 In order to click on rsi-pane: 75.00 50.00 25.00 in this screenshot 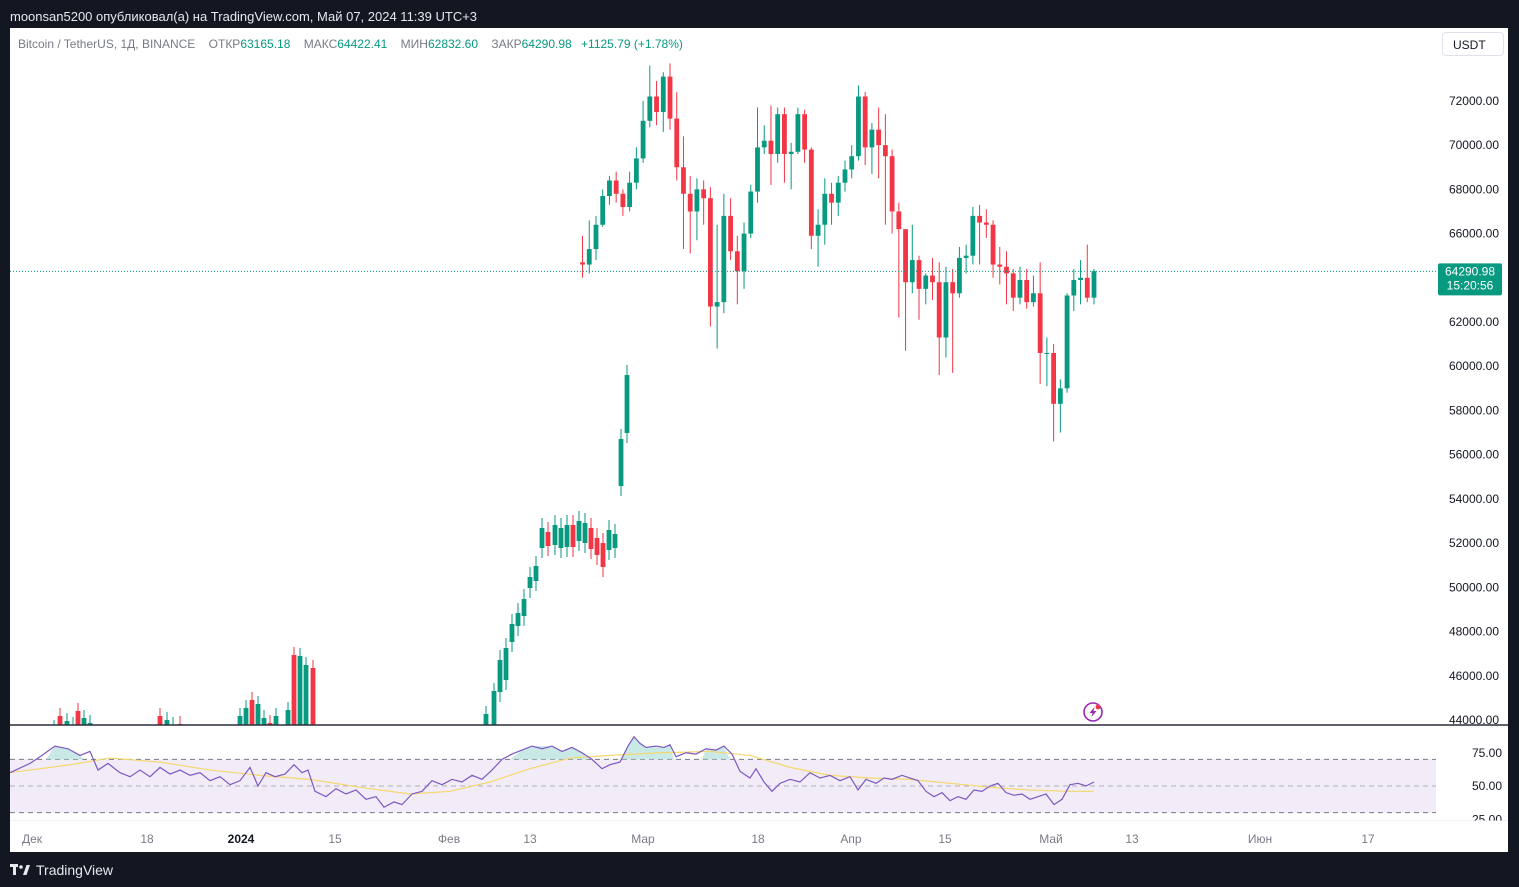, I will do `click(756, 781)`.